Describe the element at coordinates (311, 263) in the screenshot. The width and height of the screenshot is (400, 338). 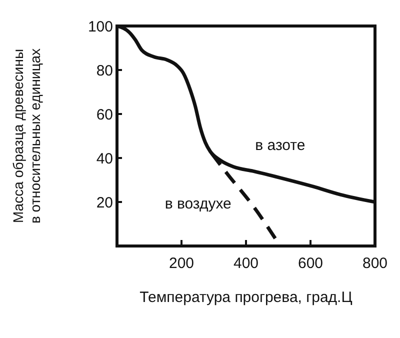
I see `x-tick-label: 600` at that location.